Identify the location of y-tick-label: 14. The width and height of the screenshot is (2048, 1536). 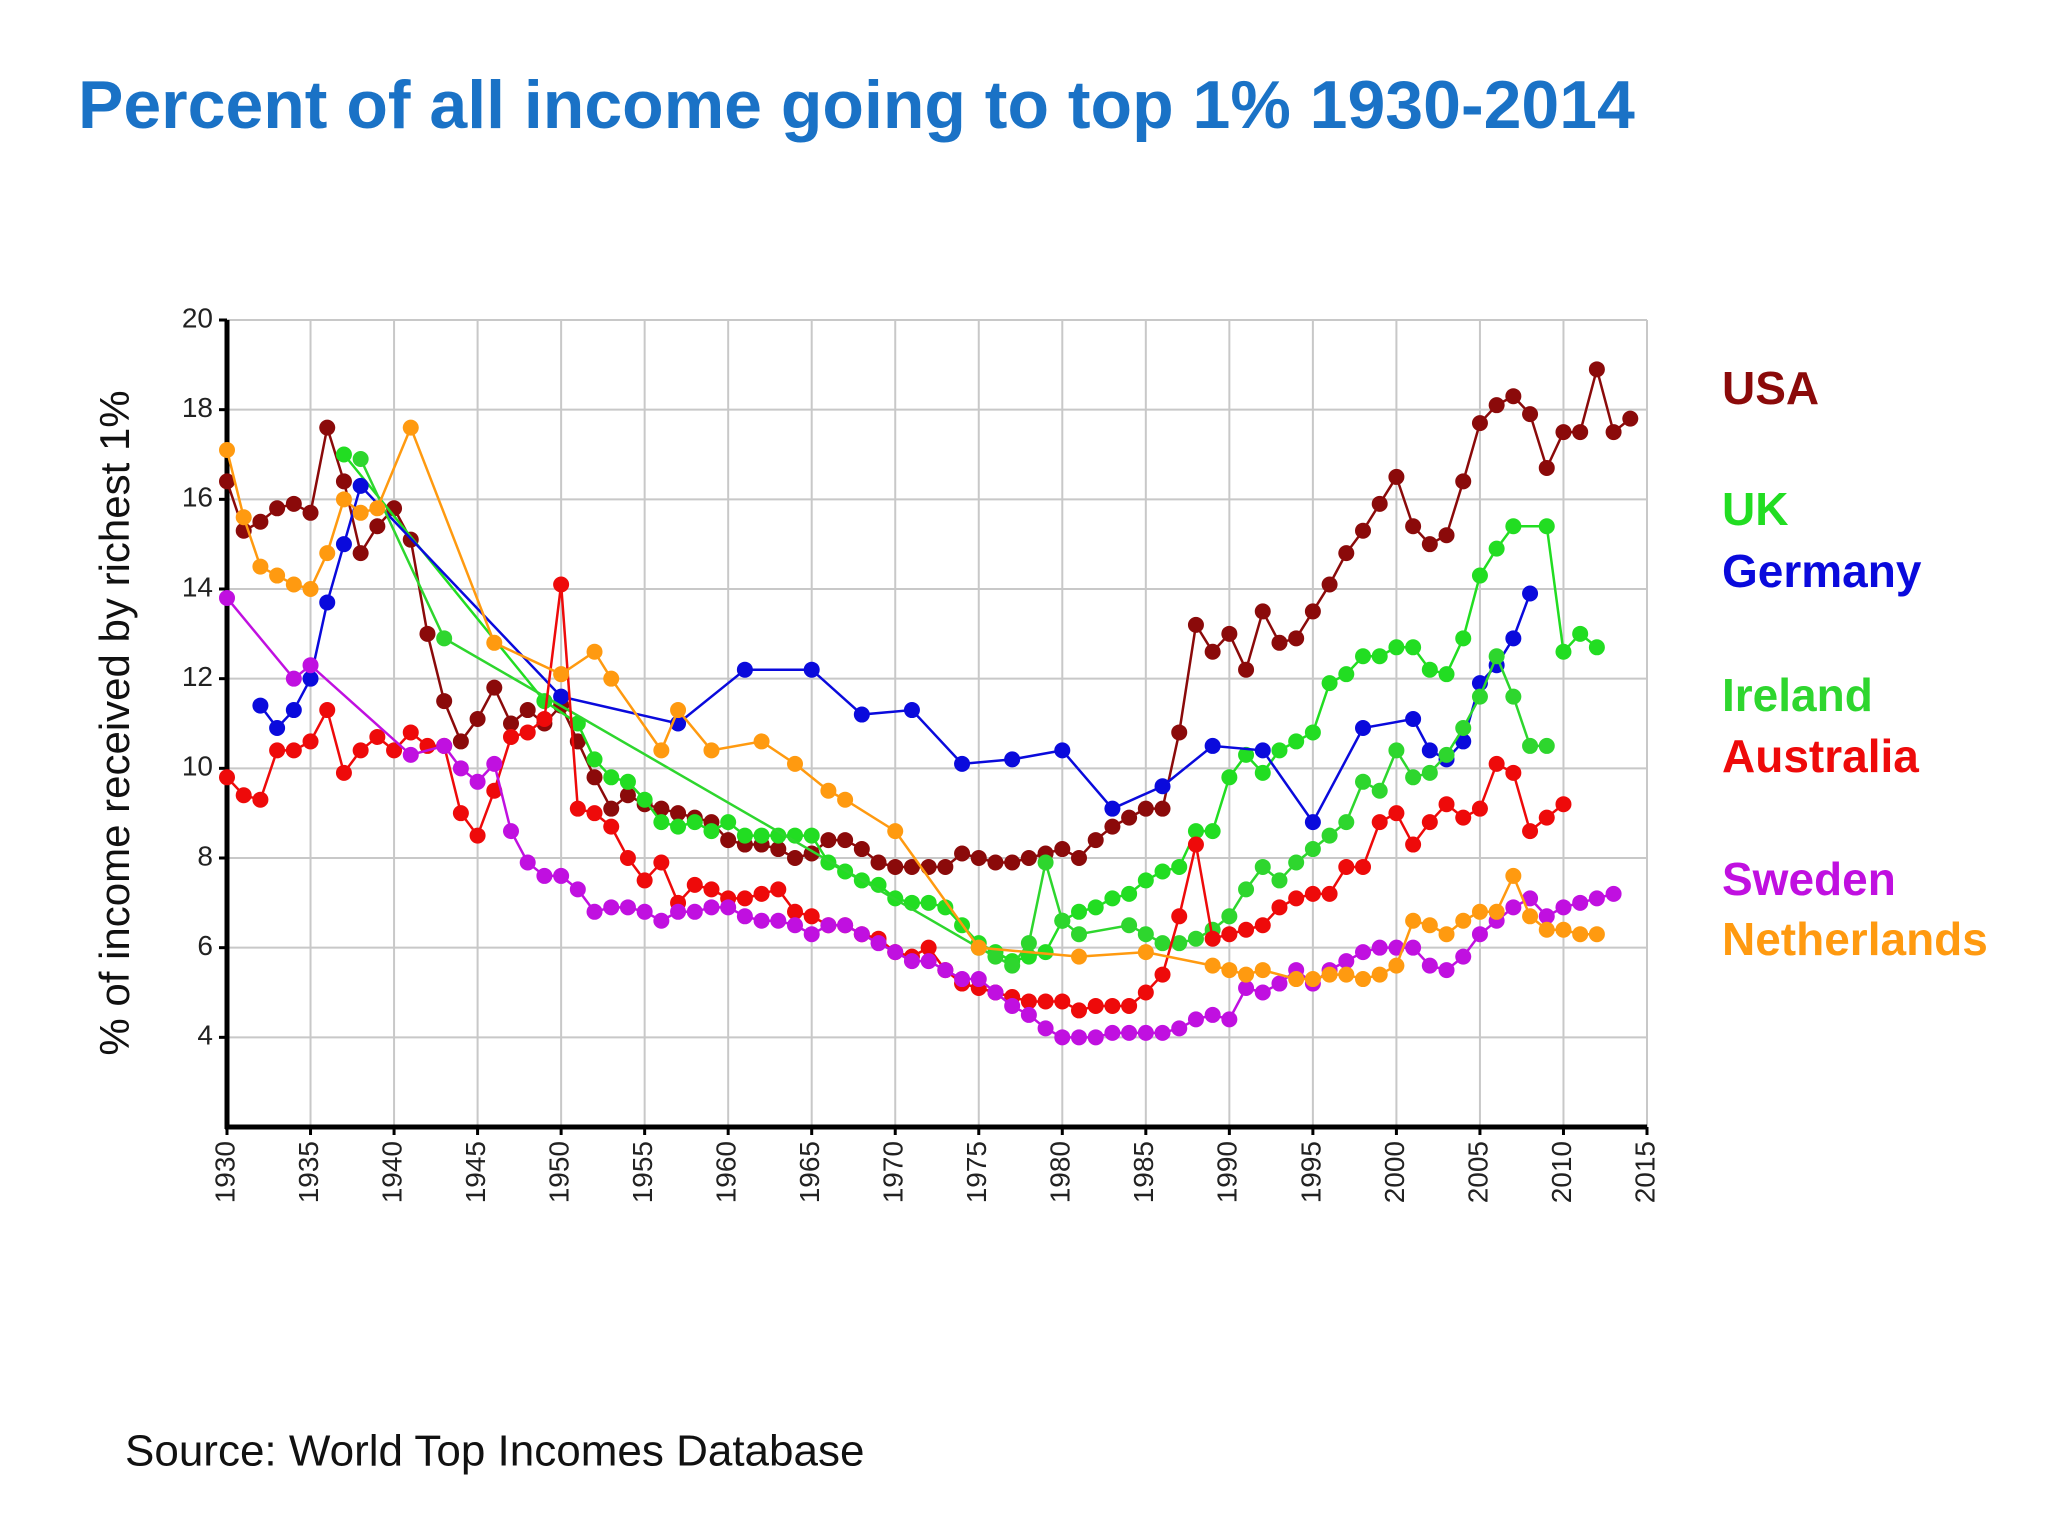
(197, 586).